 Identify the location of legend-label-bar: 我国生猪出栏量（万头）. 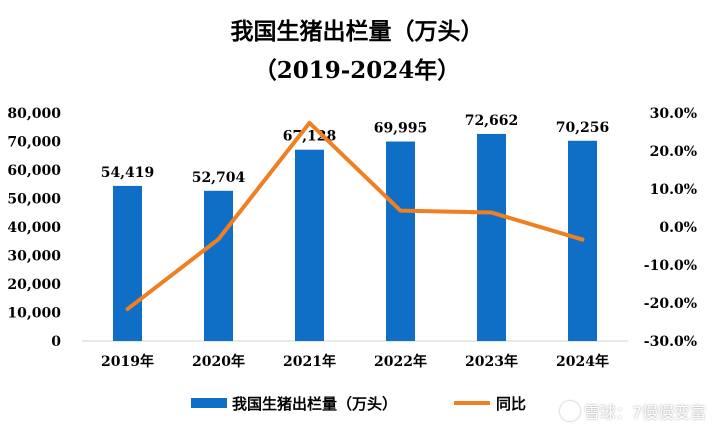
(314, 404).